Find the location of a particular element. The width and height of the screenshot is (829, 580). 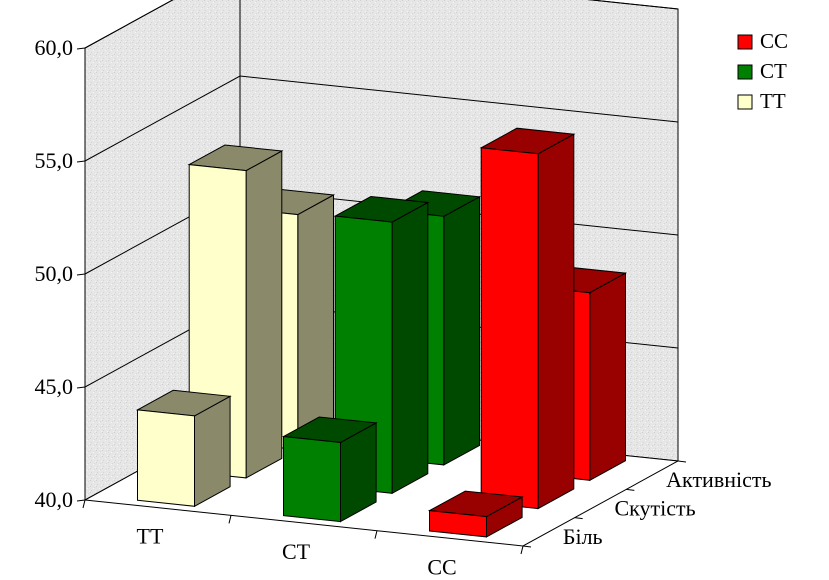

bar-CT-Біль is located at coordinates (329, 469).